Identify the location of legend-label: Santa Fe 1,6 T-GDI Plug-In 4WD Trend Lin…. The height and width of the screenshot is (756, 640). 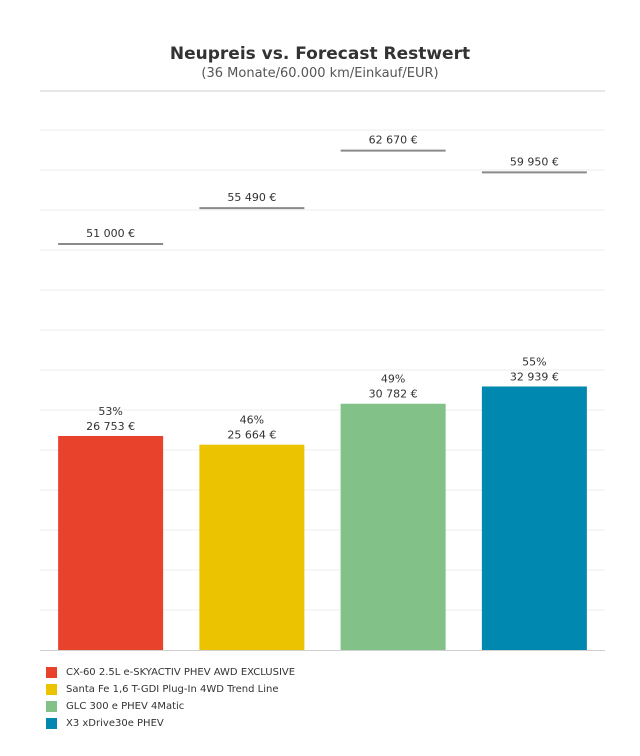
(172, 689).